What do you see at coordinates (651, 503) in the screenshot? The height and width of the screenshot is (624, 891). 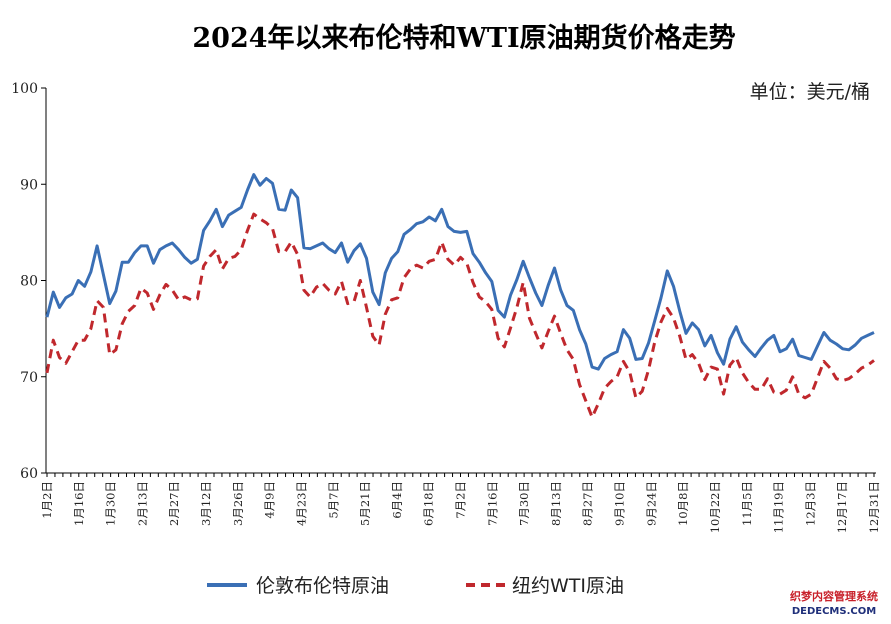 I see `x-tick-label: 9月24日` at bounding box center [651, 503].